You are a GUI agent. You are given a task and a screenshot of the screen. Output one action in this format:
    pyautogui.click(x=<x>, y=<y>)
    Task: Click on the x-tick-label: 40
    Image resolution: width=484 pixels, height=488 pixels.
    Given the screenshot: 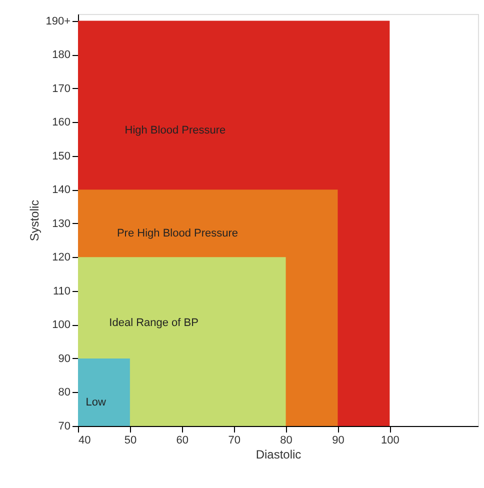 What is the action you would take?
    pyautogui.click(x=84, y=440)
    